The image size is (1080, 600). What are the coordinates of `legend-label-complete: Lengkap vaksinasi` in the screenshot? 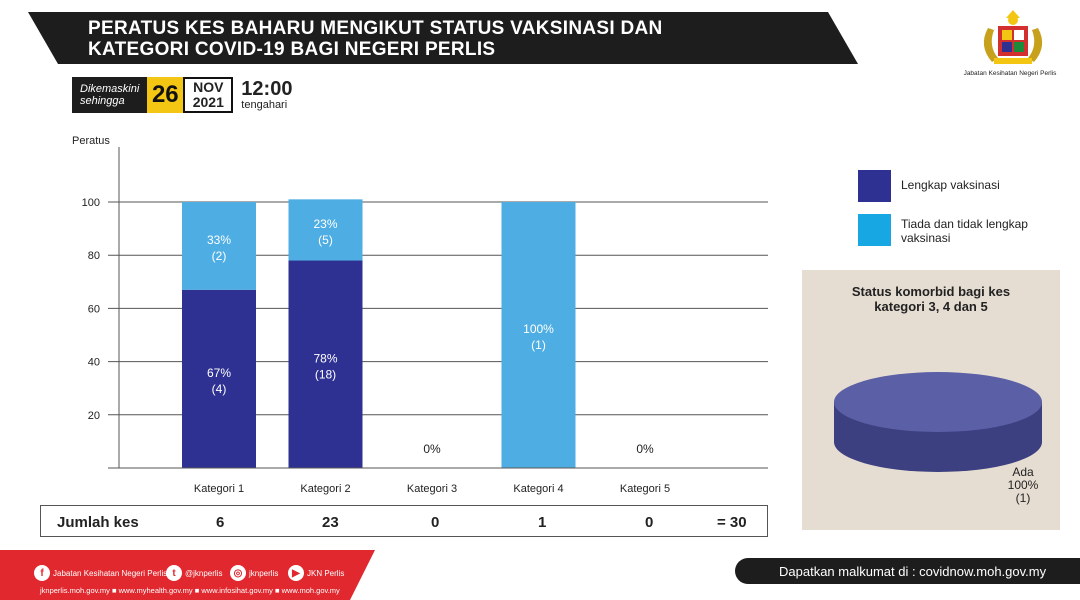 It's located at (950, 185).